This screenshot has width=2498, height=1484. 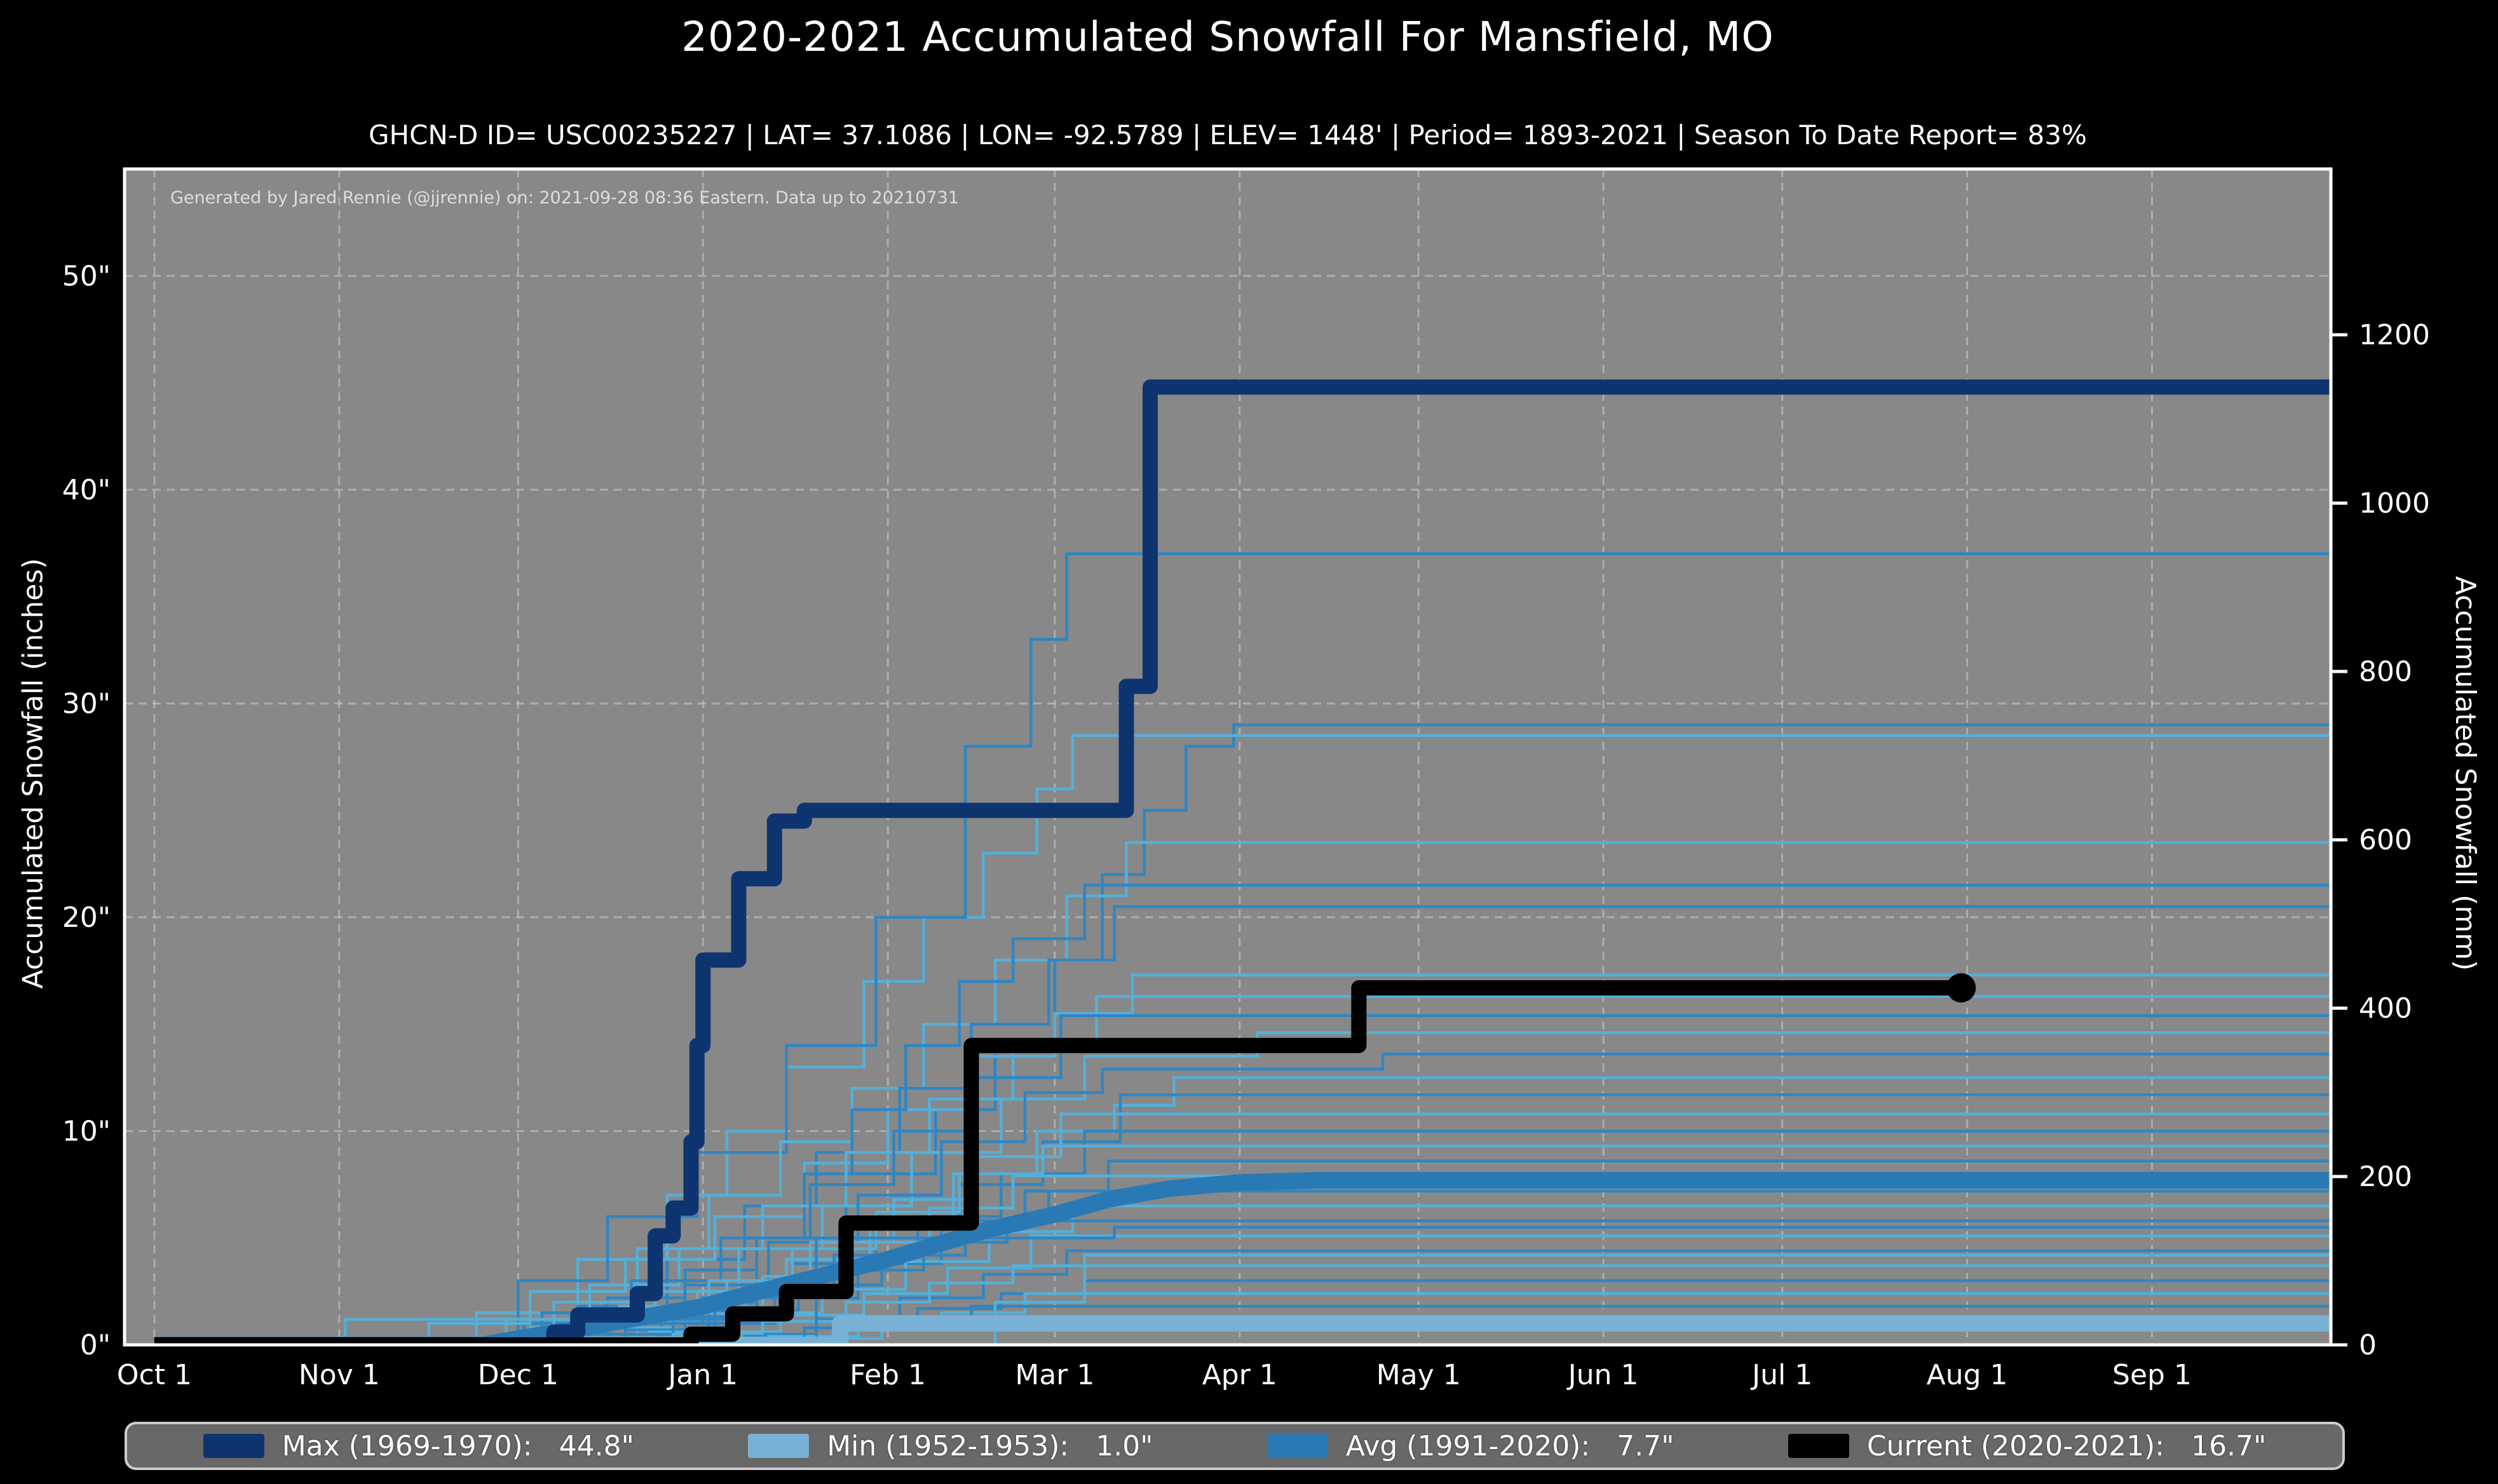 I want to click on legend-label-min: Min (1952-1953):, so click(x=948, y=1445).